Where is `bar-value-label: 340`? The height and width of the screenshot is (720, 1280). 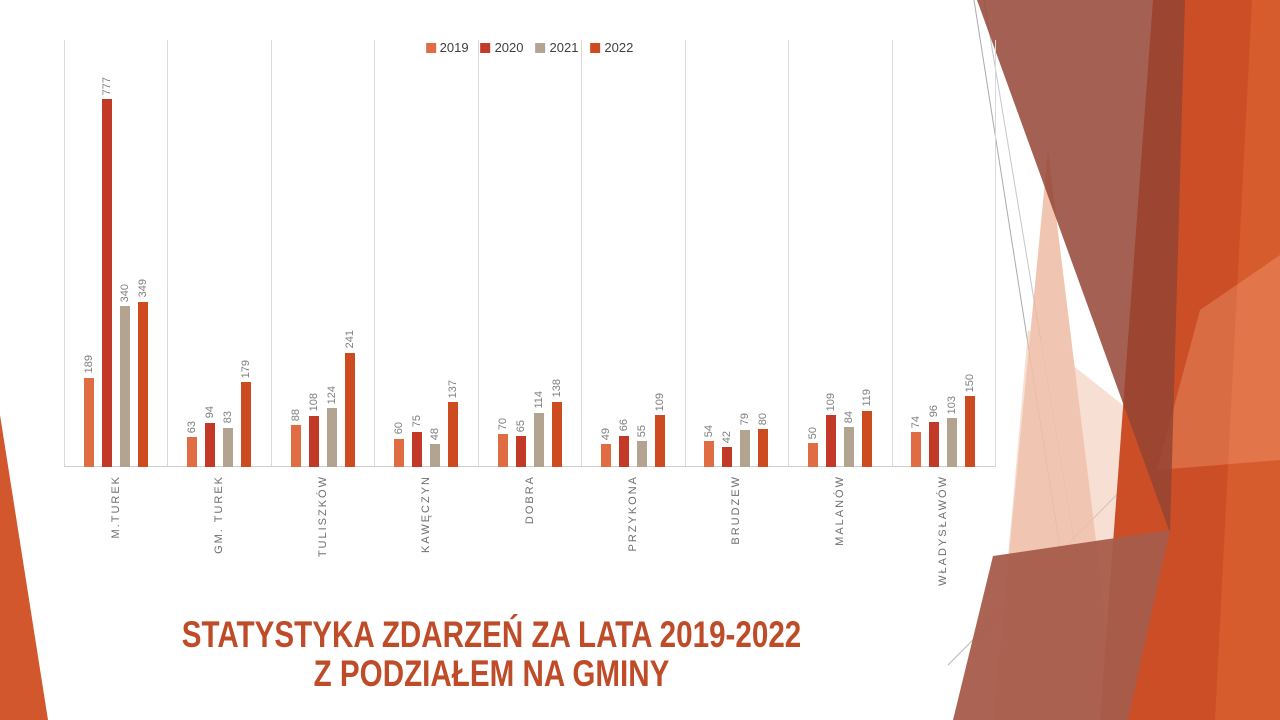 bar-value-label: 340 is located at coordinates (124, 292).